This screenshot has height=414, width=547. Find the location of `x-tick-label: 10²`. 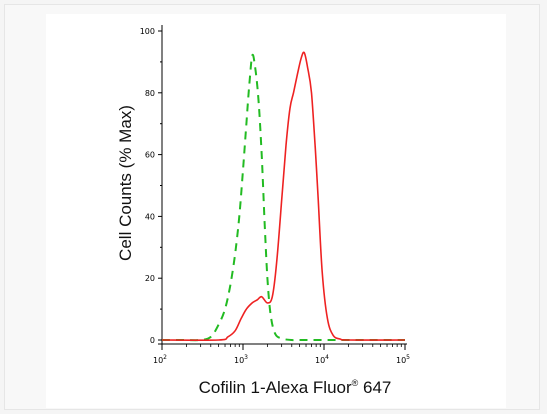

x-tick-label: 10² is located at coordinates (160, 359).